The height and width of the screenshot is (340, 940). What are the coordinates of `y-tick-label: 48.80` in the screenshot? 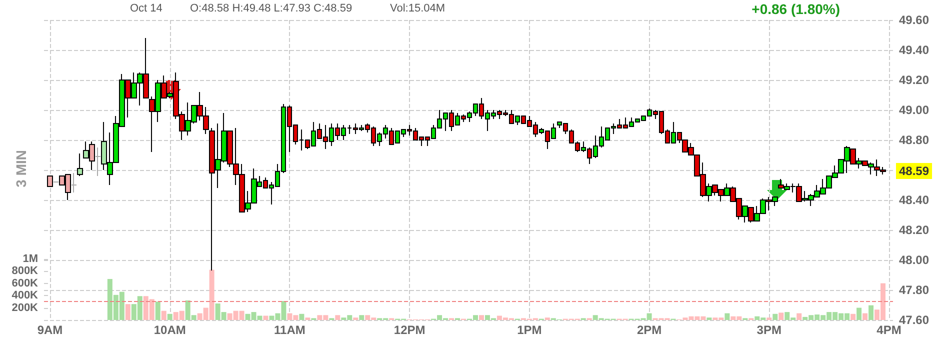 It's located at (914, 140).